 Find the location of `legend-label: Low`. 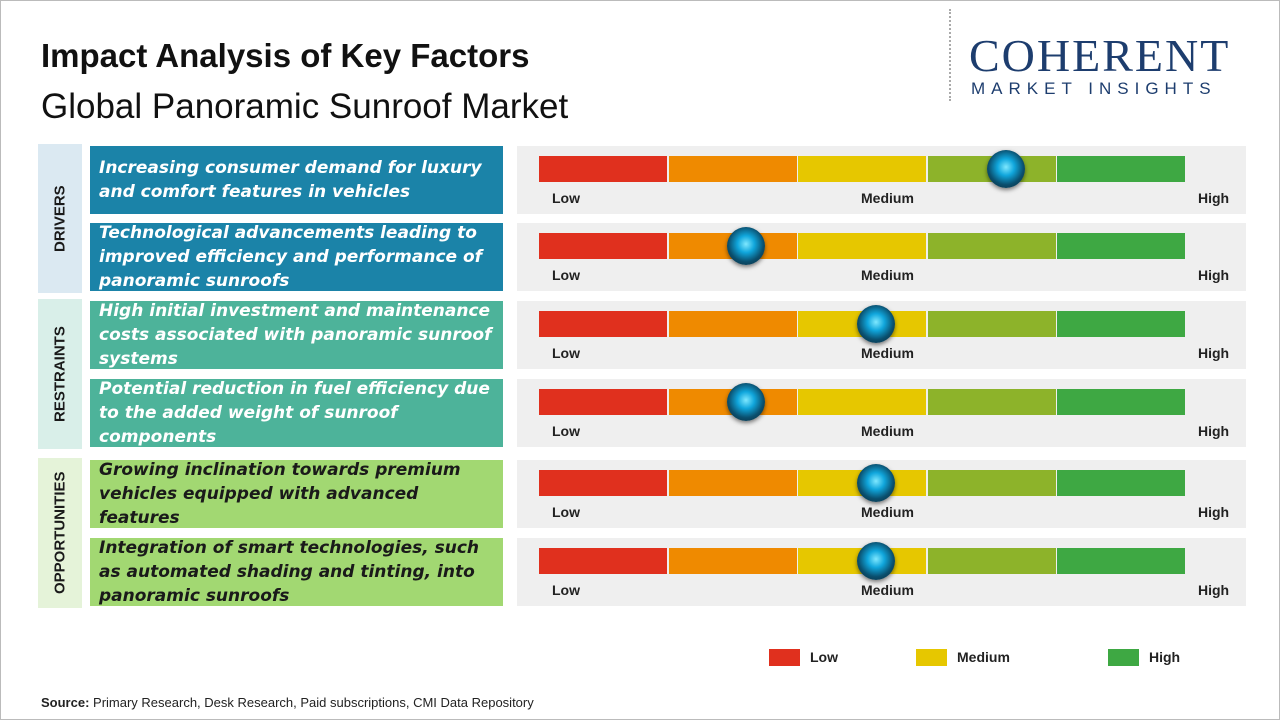

legend-label: Low is located at coordinates (824, 657).